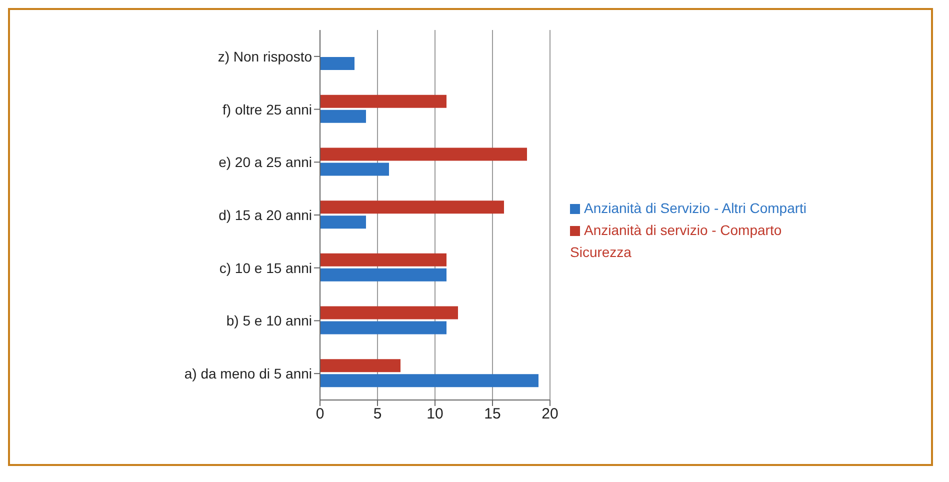  Describe the element at coordinates (248, 374) in the screenshot. I see `y-tick-label: a) da meno di 5 anni` at that location.